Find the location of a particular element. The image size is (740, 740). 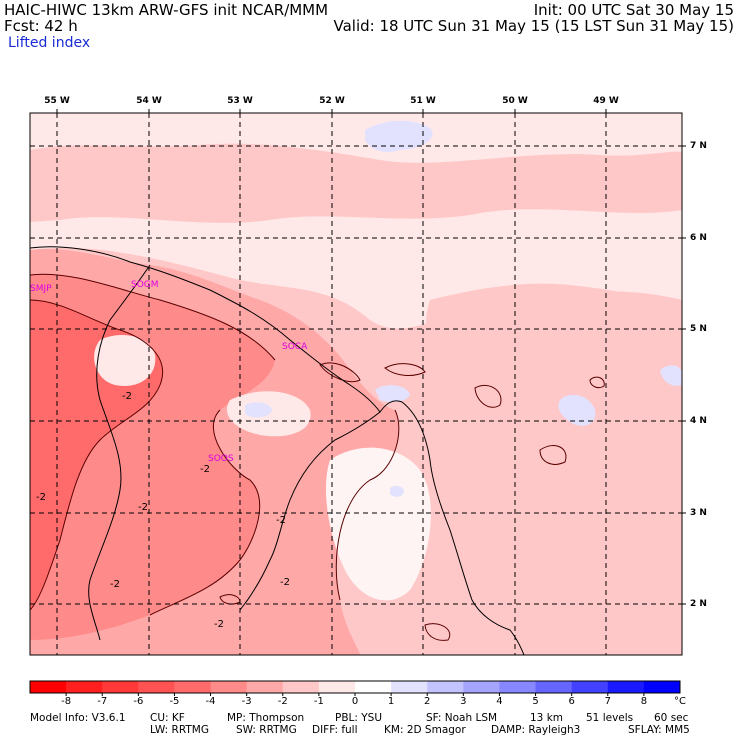

colorbar-tick-label: 1 is located at coordinates (391, 701).